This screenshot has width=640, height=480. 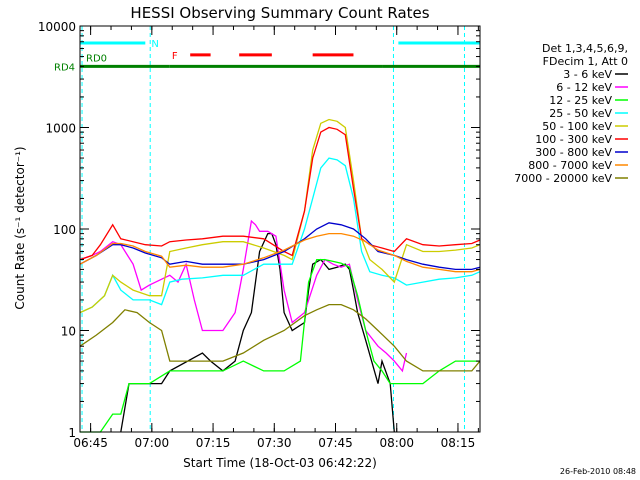 What do you see at coordinates (57, 27) in the screenshot?
I see `y-tick-label: 10000` at bounding box center [57, 27].